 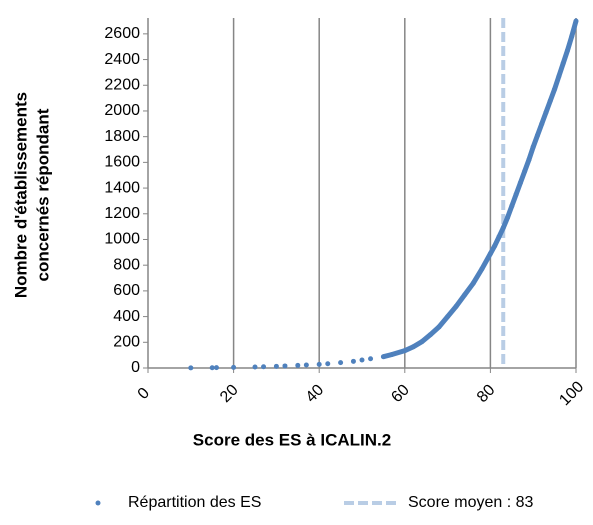 I want to click on x-tick-label: 100, so click(x=571, y=393).